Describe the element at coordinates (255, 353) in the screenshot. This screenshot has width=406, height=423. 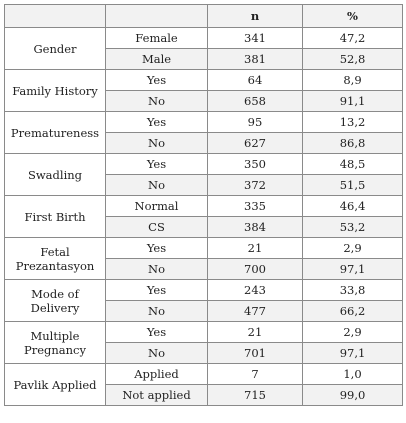
I see `n-cell: 701` at that location.